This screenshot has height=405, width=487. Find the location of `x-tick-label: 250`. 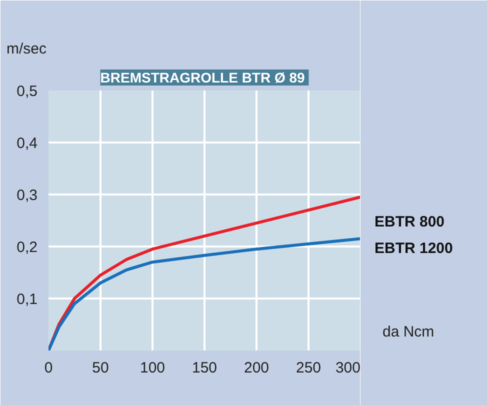

x-tick-label: 250 is located at coordinates (309, 368).